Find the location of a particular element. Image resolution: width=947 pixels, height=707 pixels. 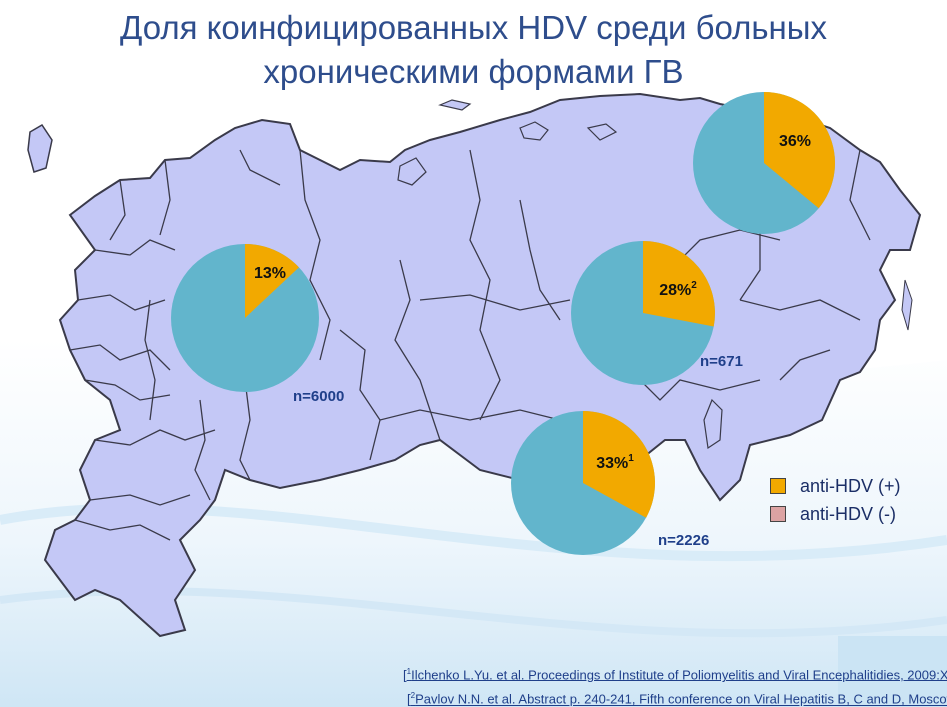

reference-2-sup: 2 is located at coordinates (413, 696).